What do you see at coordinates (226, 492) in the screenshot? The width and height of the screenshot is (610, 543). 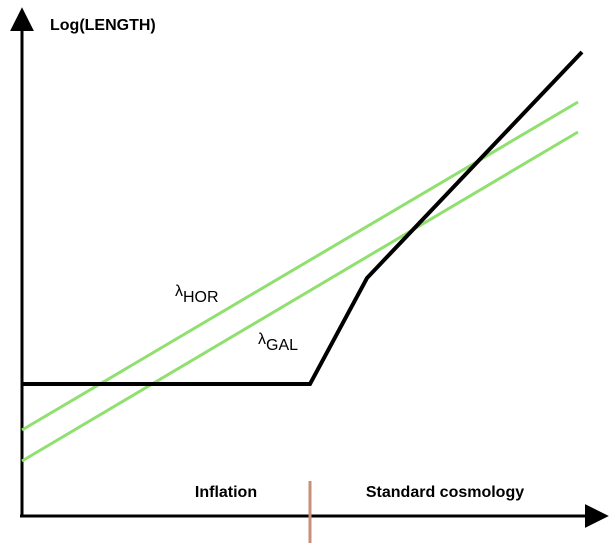 I see `region-label: Inflation` at bounding box center [226, 492].